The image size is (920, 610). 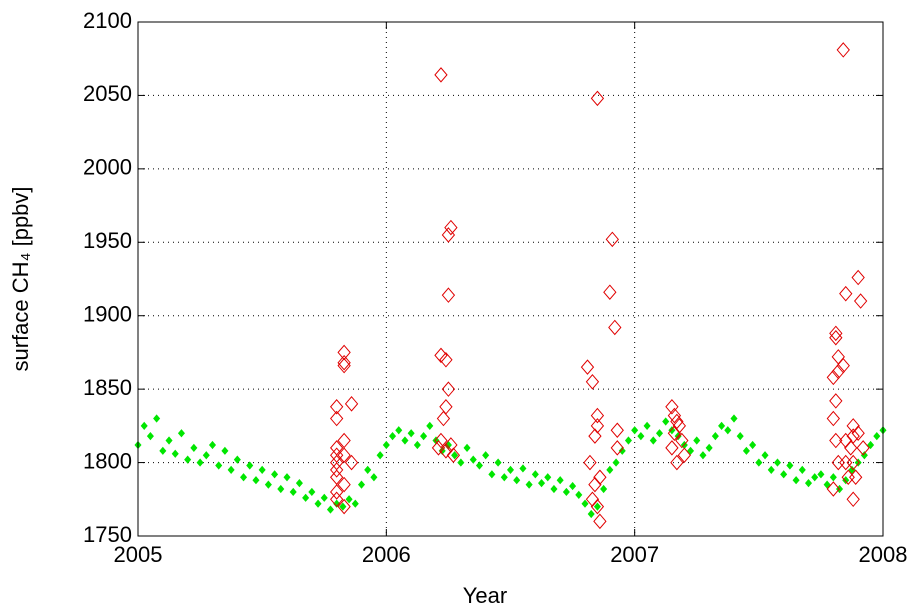 I want to click on y-tick-label: 2050, so click(x=107, y=93).